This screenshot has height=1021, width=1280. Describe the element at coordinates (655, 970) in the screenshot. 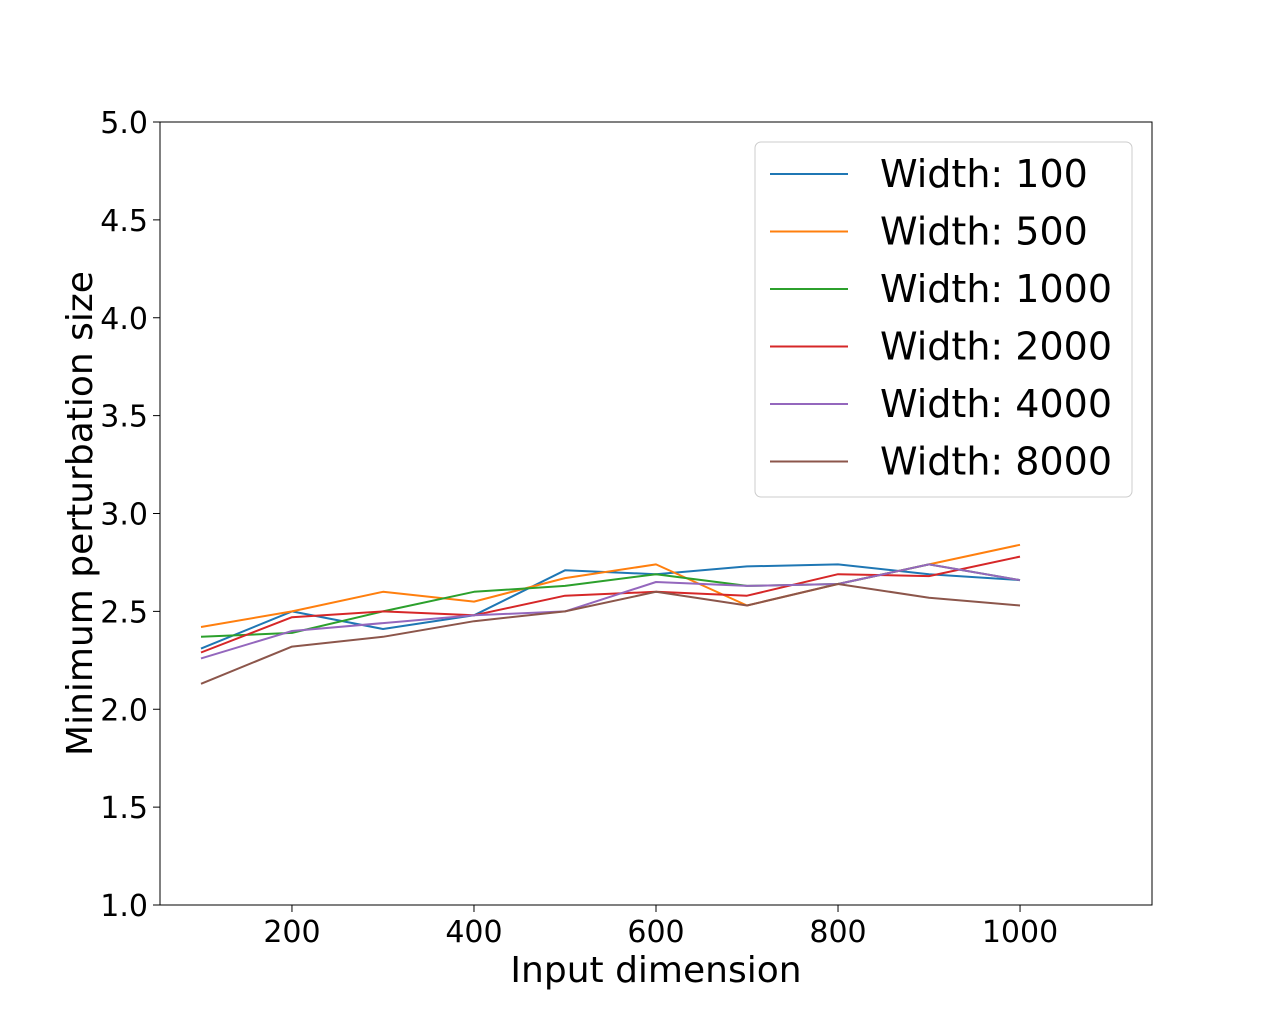

I see `x-axis-label: Input dimension` at that location.